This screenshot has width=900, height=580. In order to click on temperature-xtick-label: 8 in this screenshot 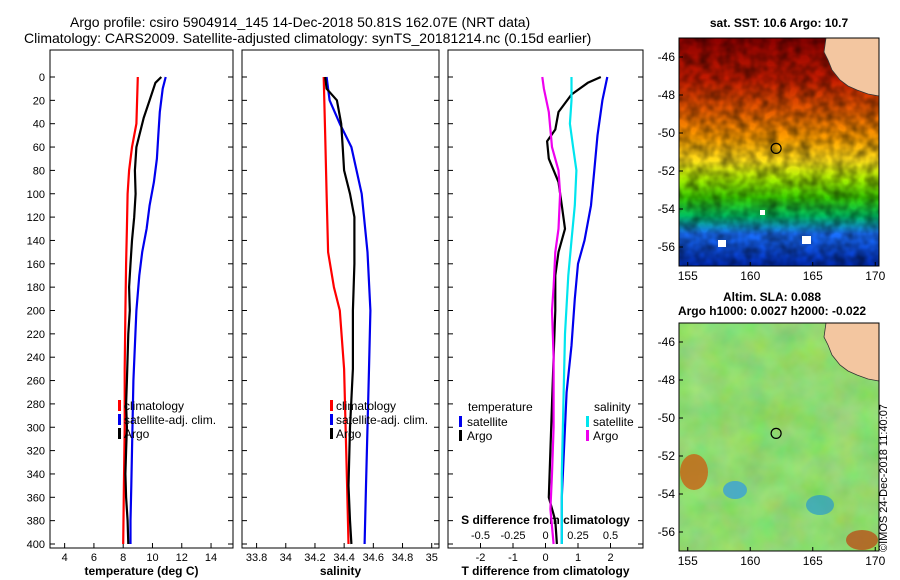, I will do `click(123, 558)`.